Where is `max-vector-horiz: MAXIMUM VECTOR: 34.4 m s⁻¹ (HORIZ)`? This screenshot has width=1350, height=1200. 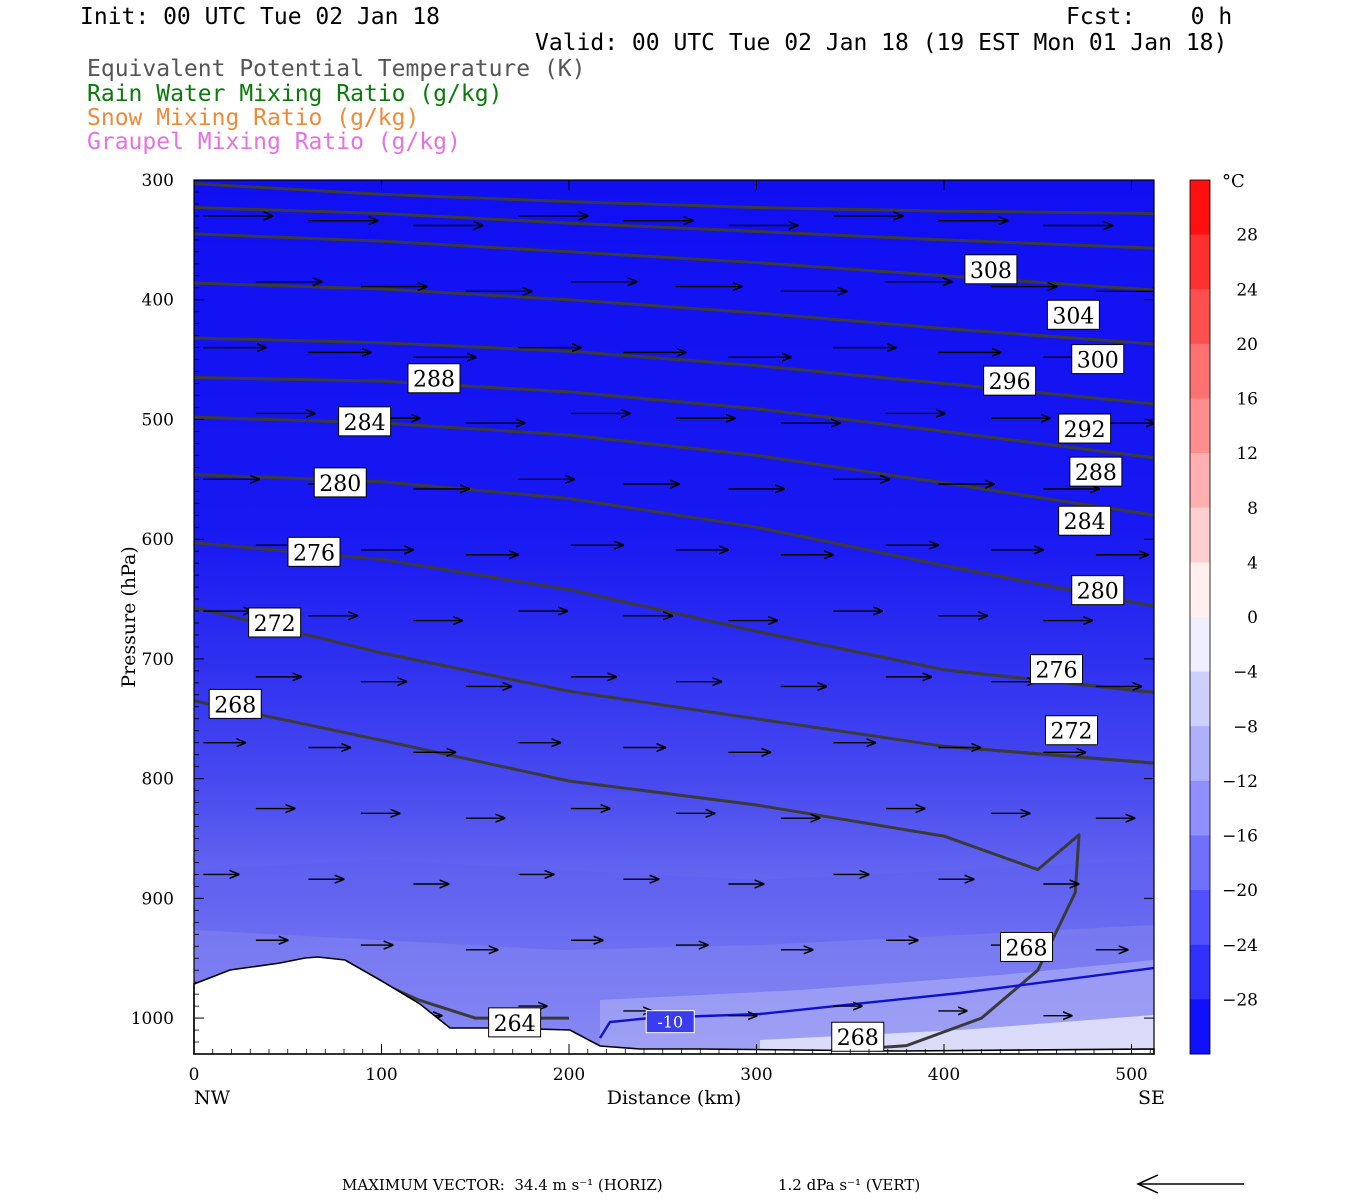 max-vector-horiz: MAXIMUM VECTOR: 34.4 m s⁻¹ (HORIZ) is located at coordinates (502, 1185).